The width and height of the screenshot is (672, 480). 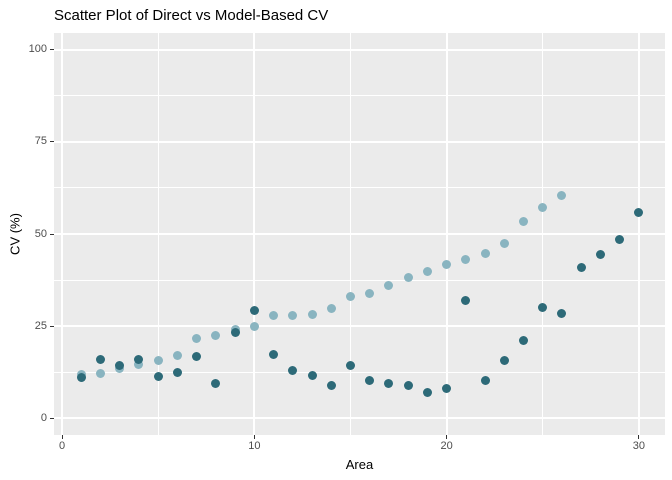 What do you see at coordinates (62, 446) in the screenshot?
I see `x-tick-label: 0` at bounding box center [62, 446].